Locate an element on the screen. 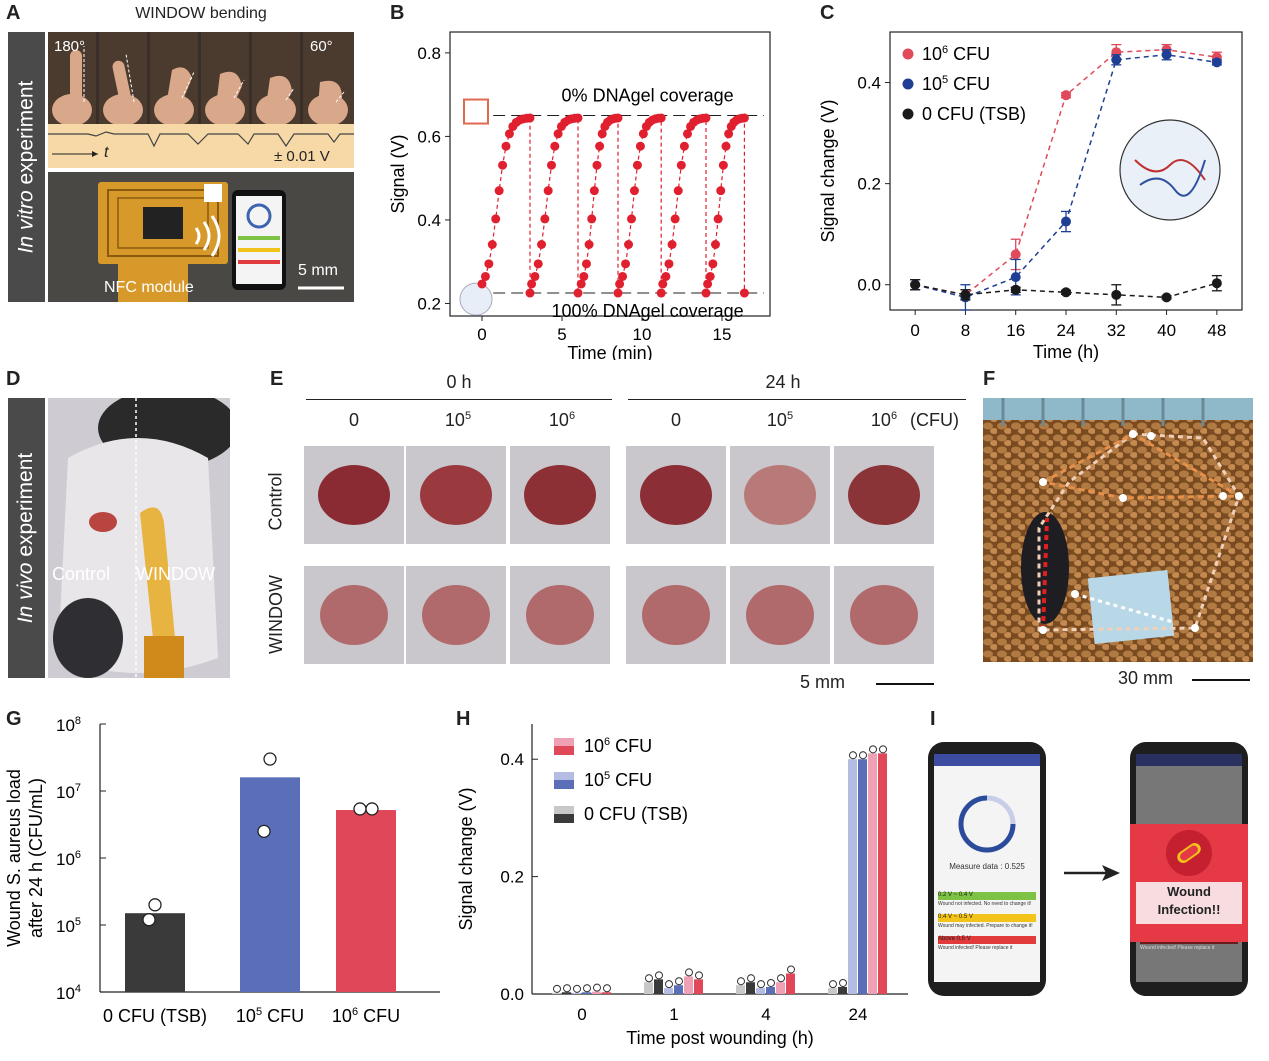 Image resolution: width=1269 pixels, height=1061 pixels. c-y-tick-label: 0.2 is located at coordinates (869, 184).